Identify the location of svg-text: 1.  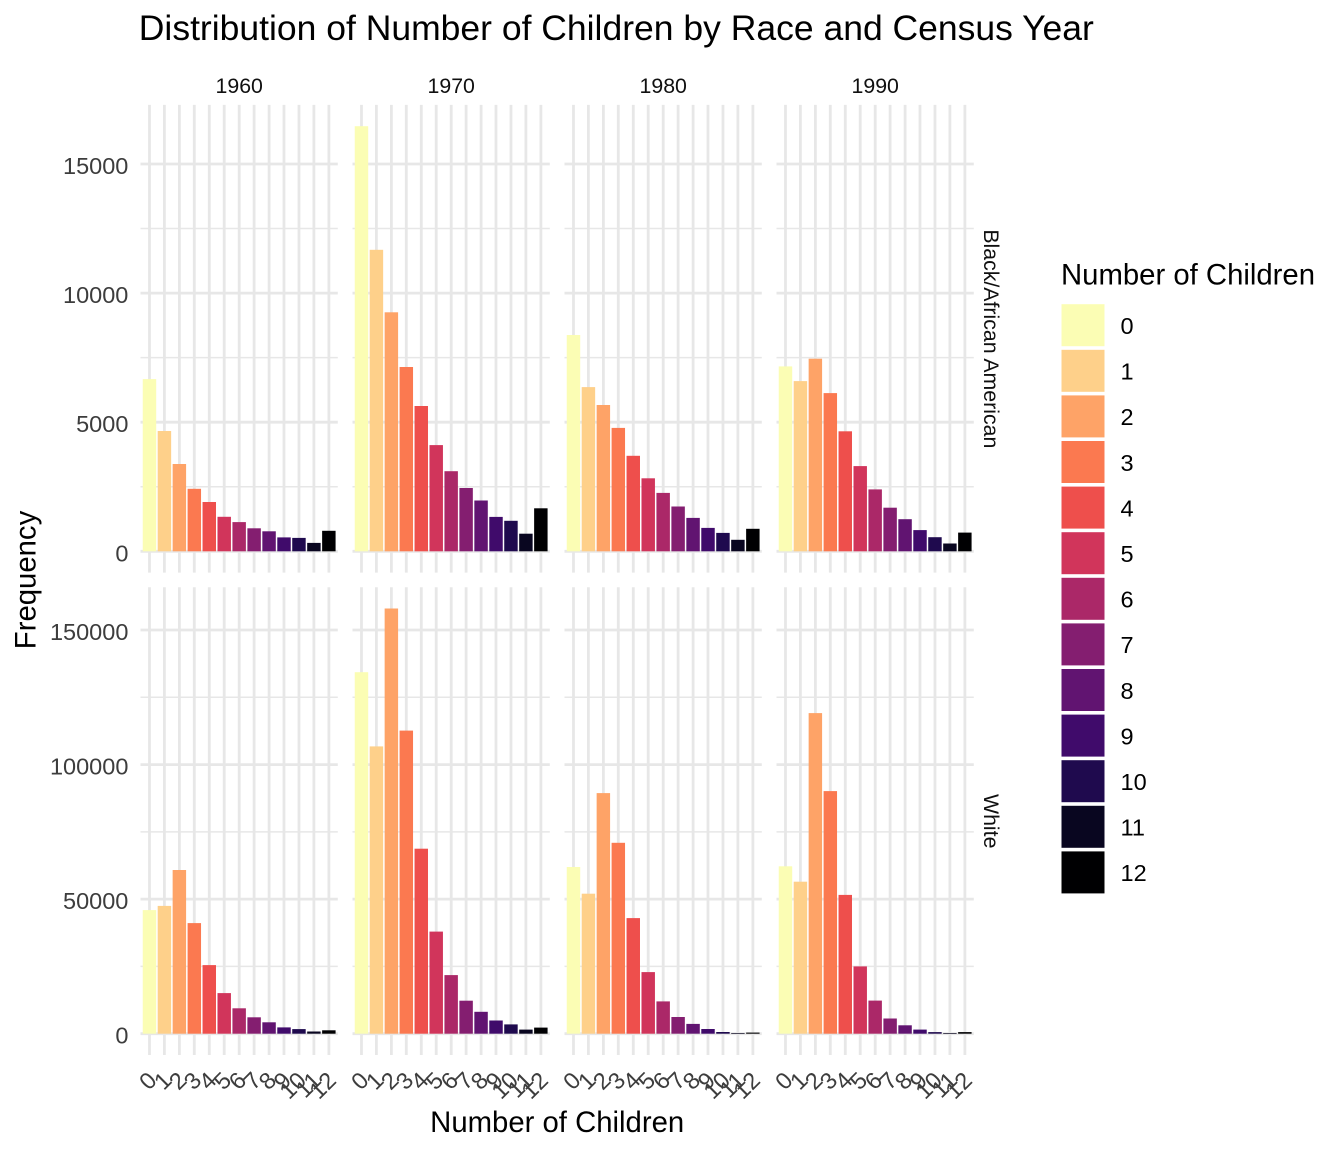
(1127, 372).